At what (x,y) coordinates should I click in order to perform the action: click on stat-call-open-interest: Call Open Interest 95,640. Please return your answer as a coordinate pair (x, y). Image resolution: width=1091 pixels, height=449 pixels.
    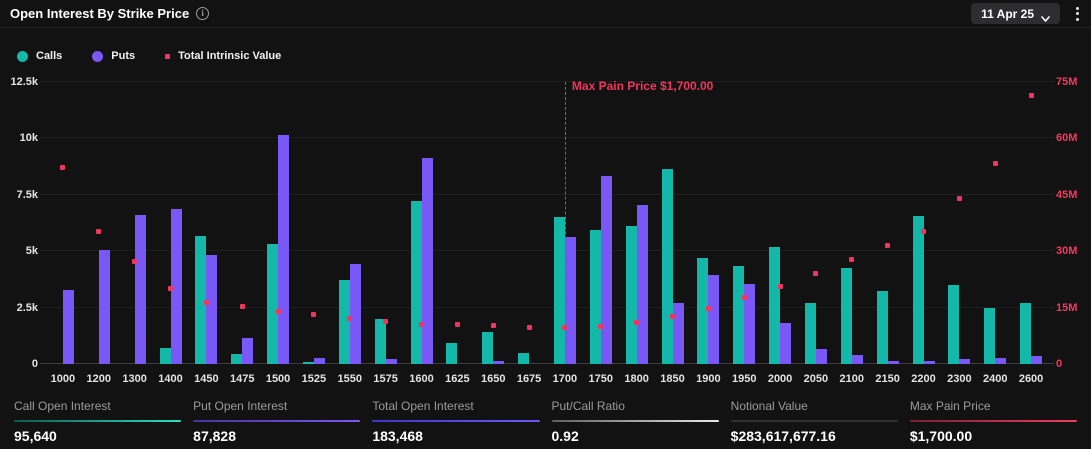
    Looking at the image, I should click on (98, 421).